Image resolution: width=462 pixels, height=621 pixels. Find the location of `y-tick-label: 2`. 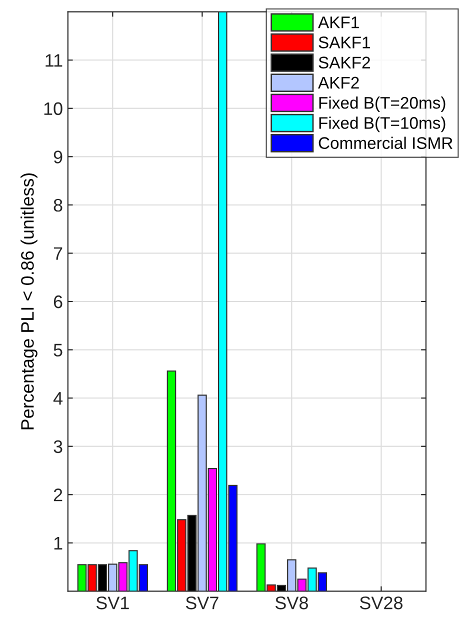

y-tick-label: 2 is located at coordinates (58, 495).